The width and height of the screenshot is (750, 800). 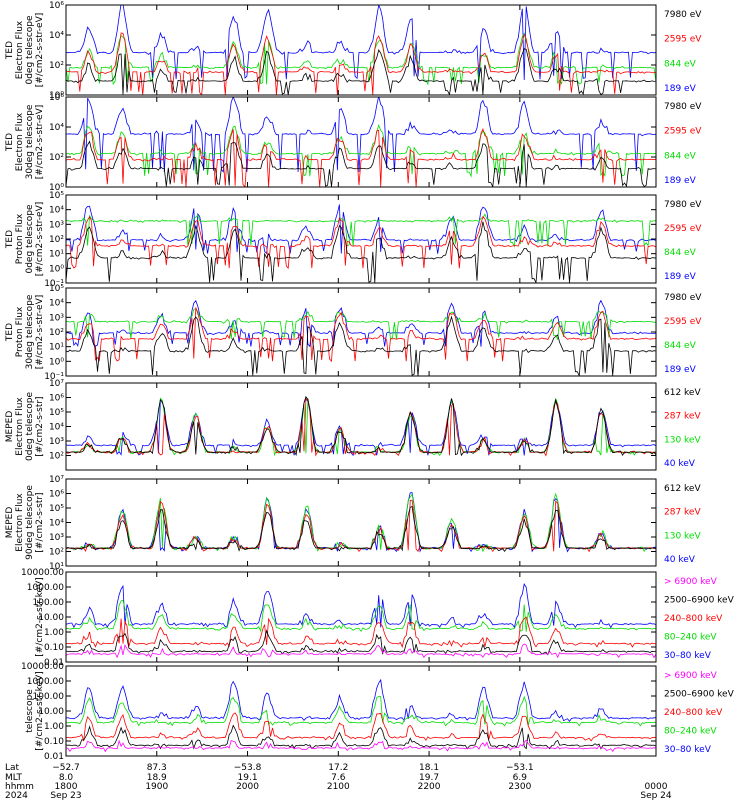 I want to click on y-tick-label: 10⁴, so click(x=56, y=211).